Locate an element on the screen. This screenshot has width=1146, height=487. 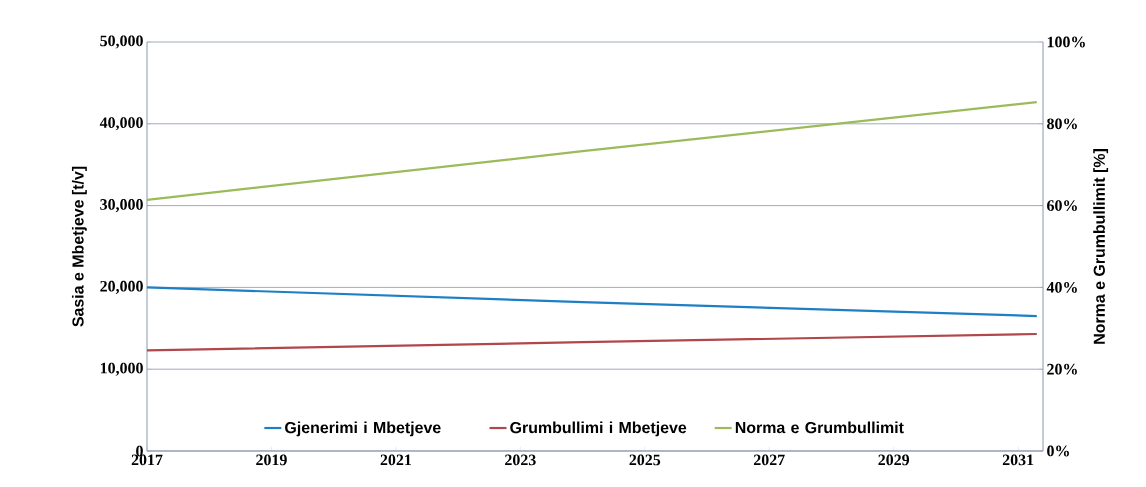
y2-tick-label: 80% is located at coordinates (1062, 124).